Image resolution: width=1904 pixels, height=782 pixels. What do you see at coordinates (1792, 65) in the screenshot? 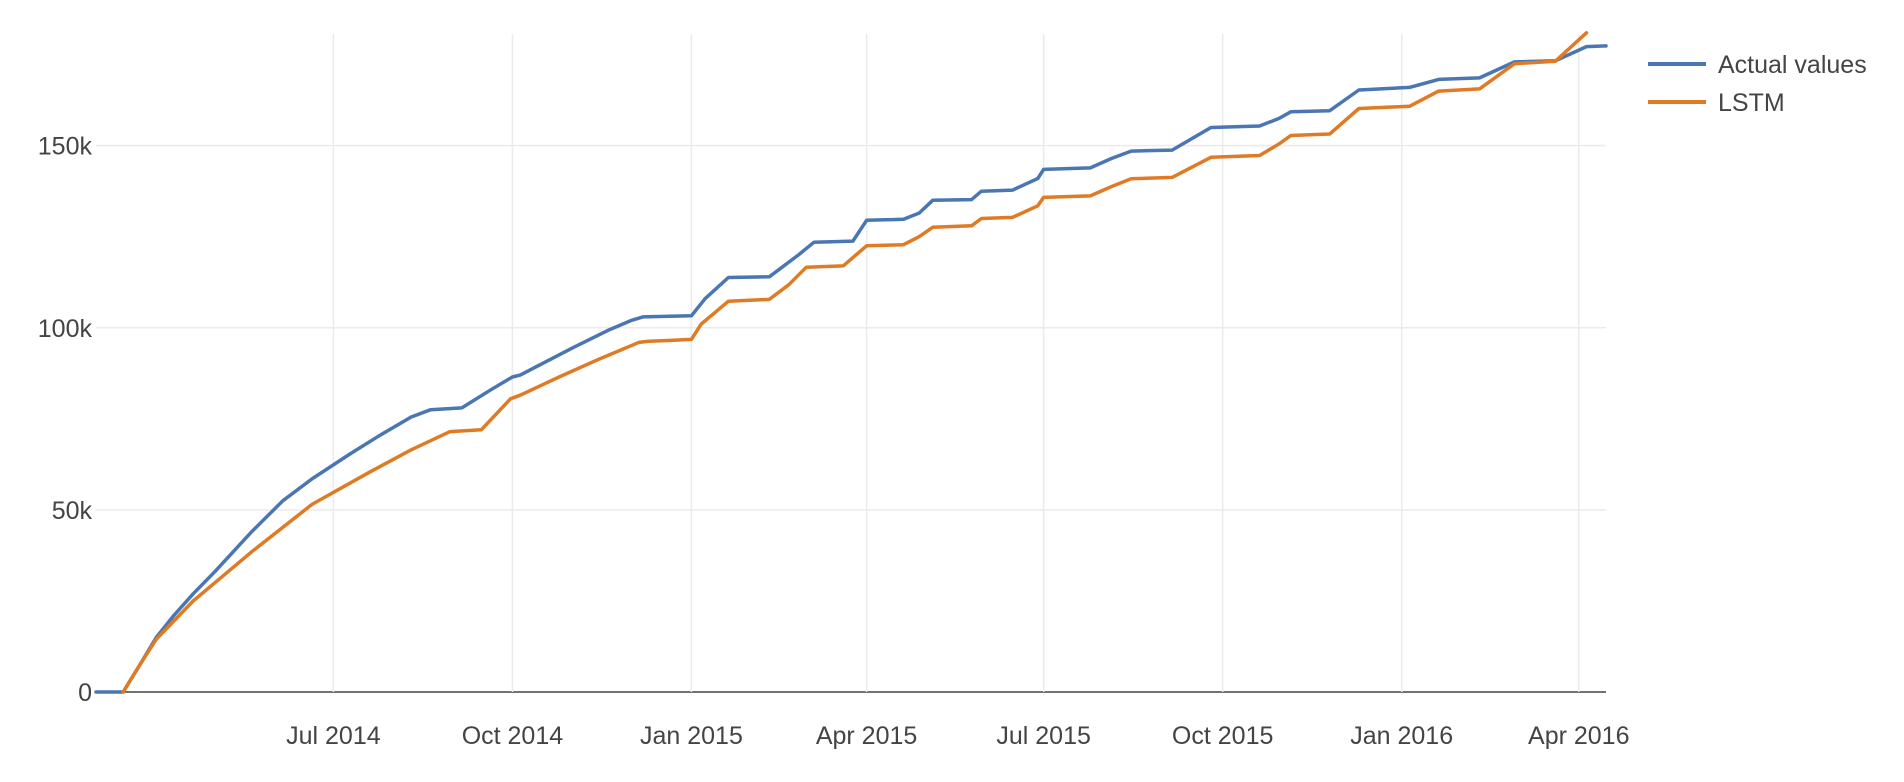
I see `legend-label: Actual values` at bounding box center [1792, 65].